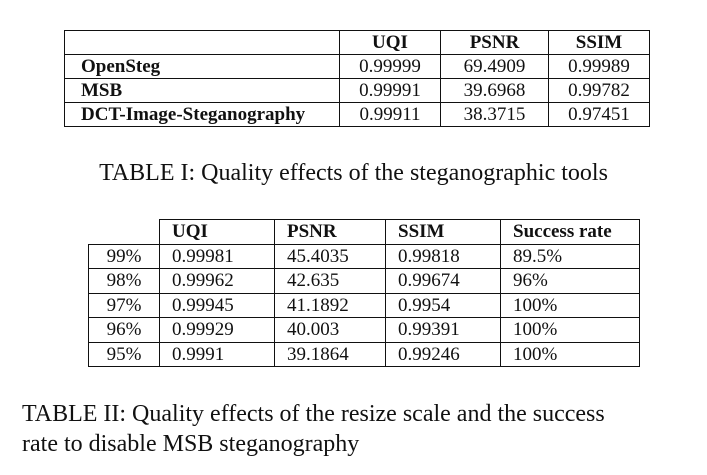 This screenshot has width=707, height=475. I want to click on table-row: 96% 0.99929 40.003 0.99391 100%, so click(364, 330).